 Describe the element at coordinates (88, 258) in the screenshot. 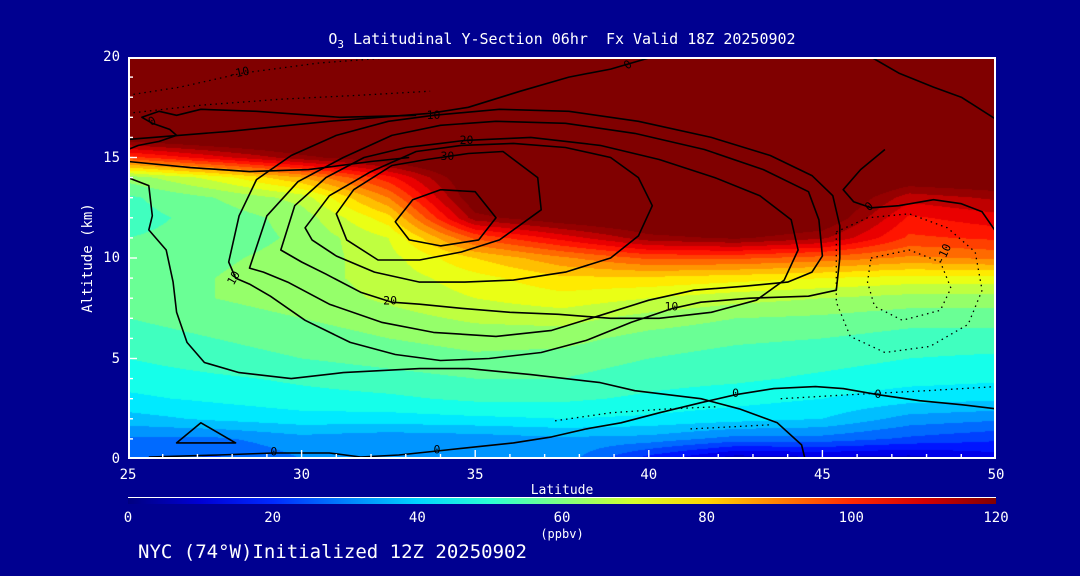

I see `y-axis-title: Altitude (km)` at that location.